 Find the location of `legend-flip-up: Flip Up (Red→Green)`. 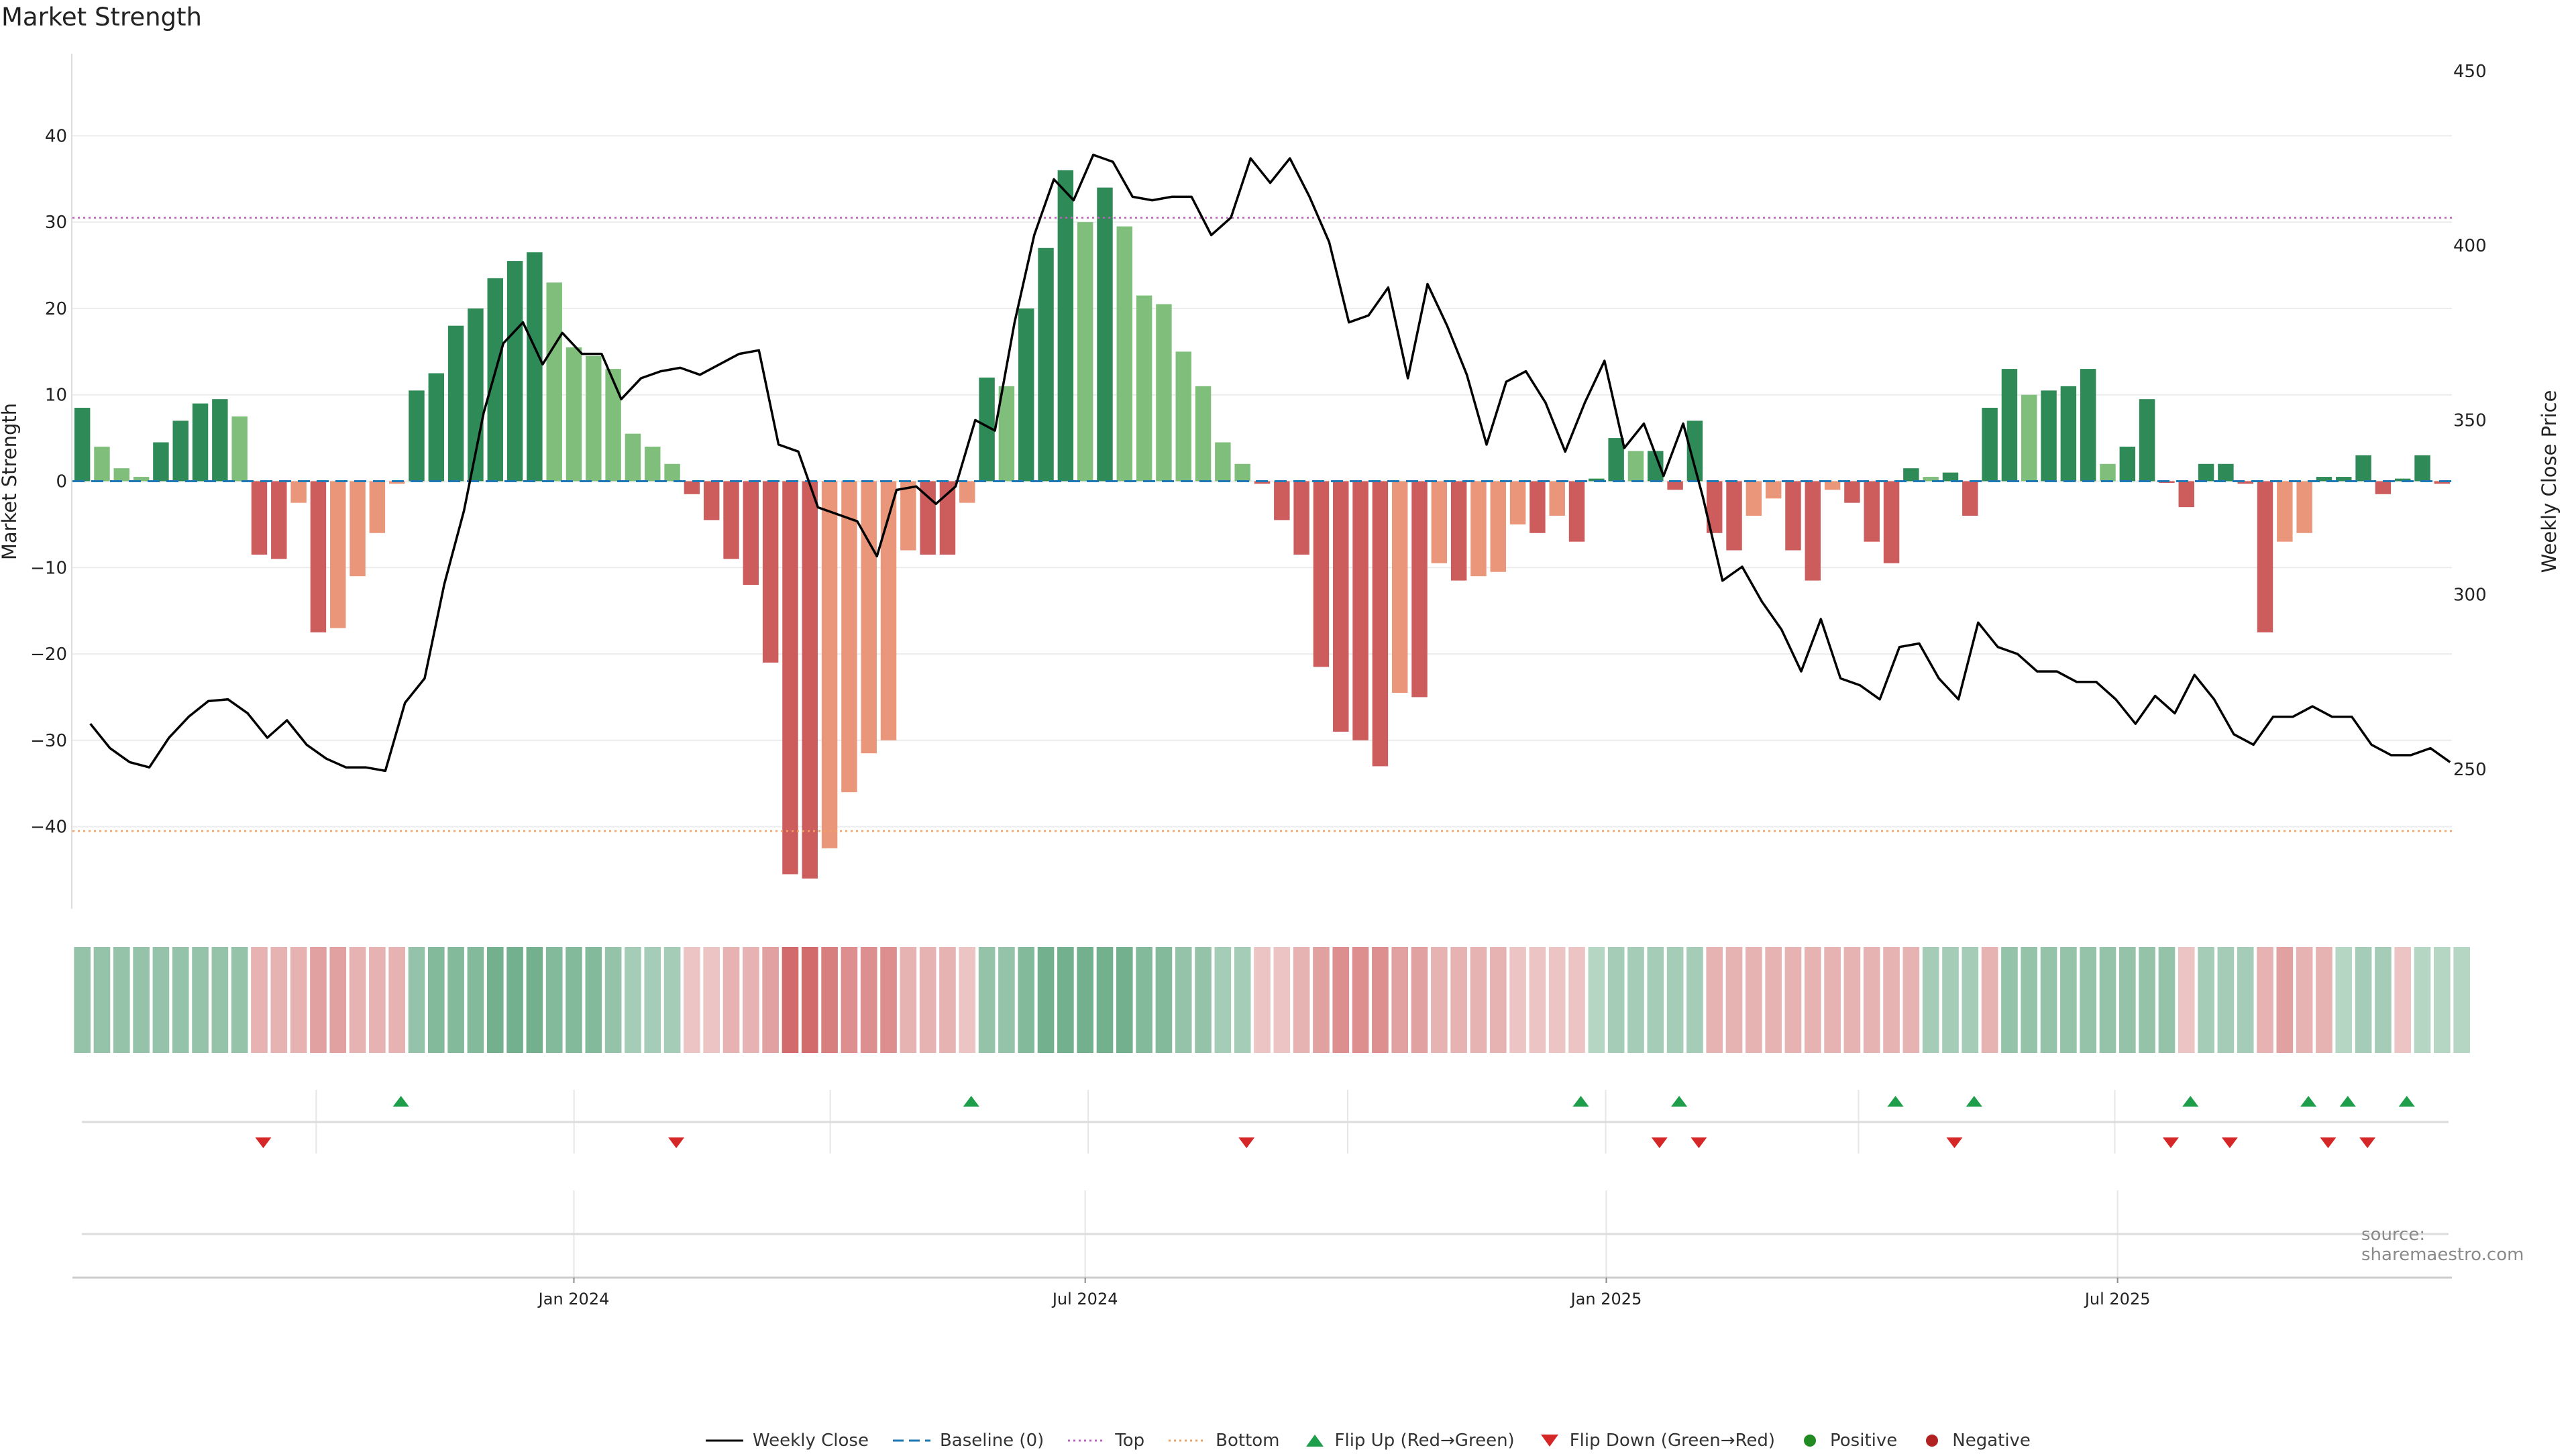

legend-flip-up: Flip Up (Red→Green) is located at coordinates (1409, 1441).